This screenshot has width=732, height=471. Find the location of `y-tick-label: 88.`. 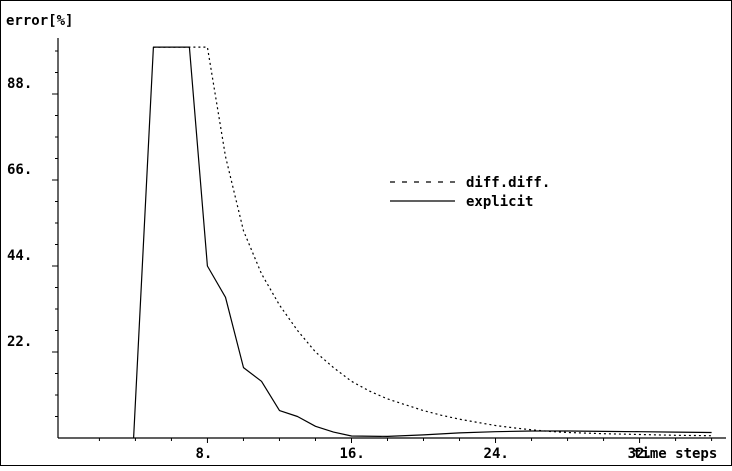

y-tick-label: 88. is located at coordinates (19, 84).